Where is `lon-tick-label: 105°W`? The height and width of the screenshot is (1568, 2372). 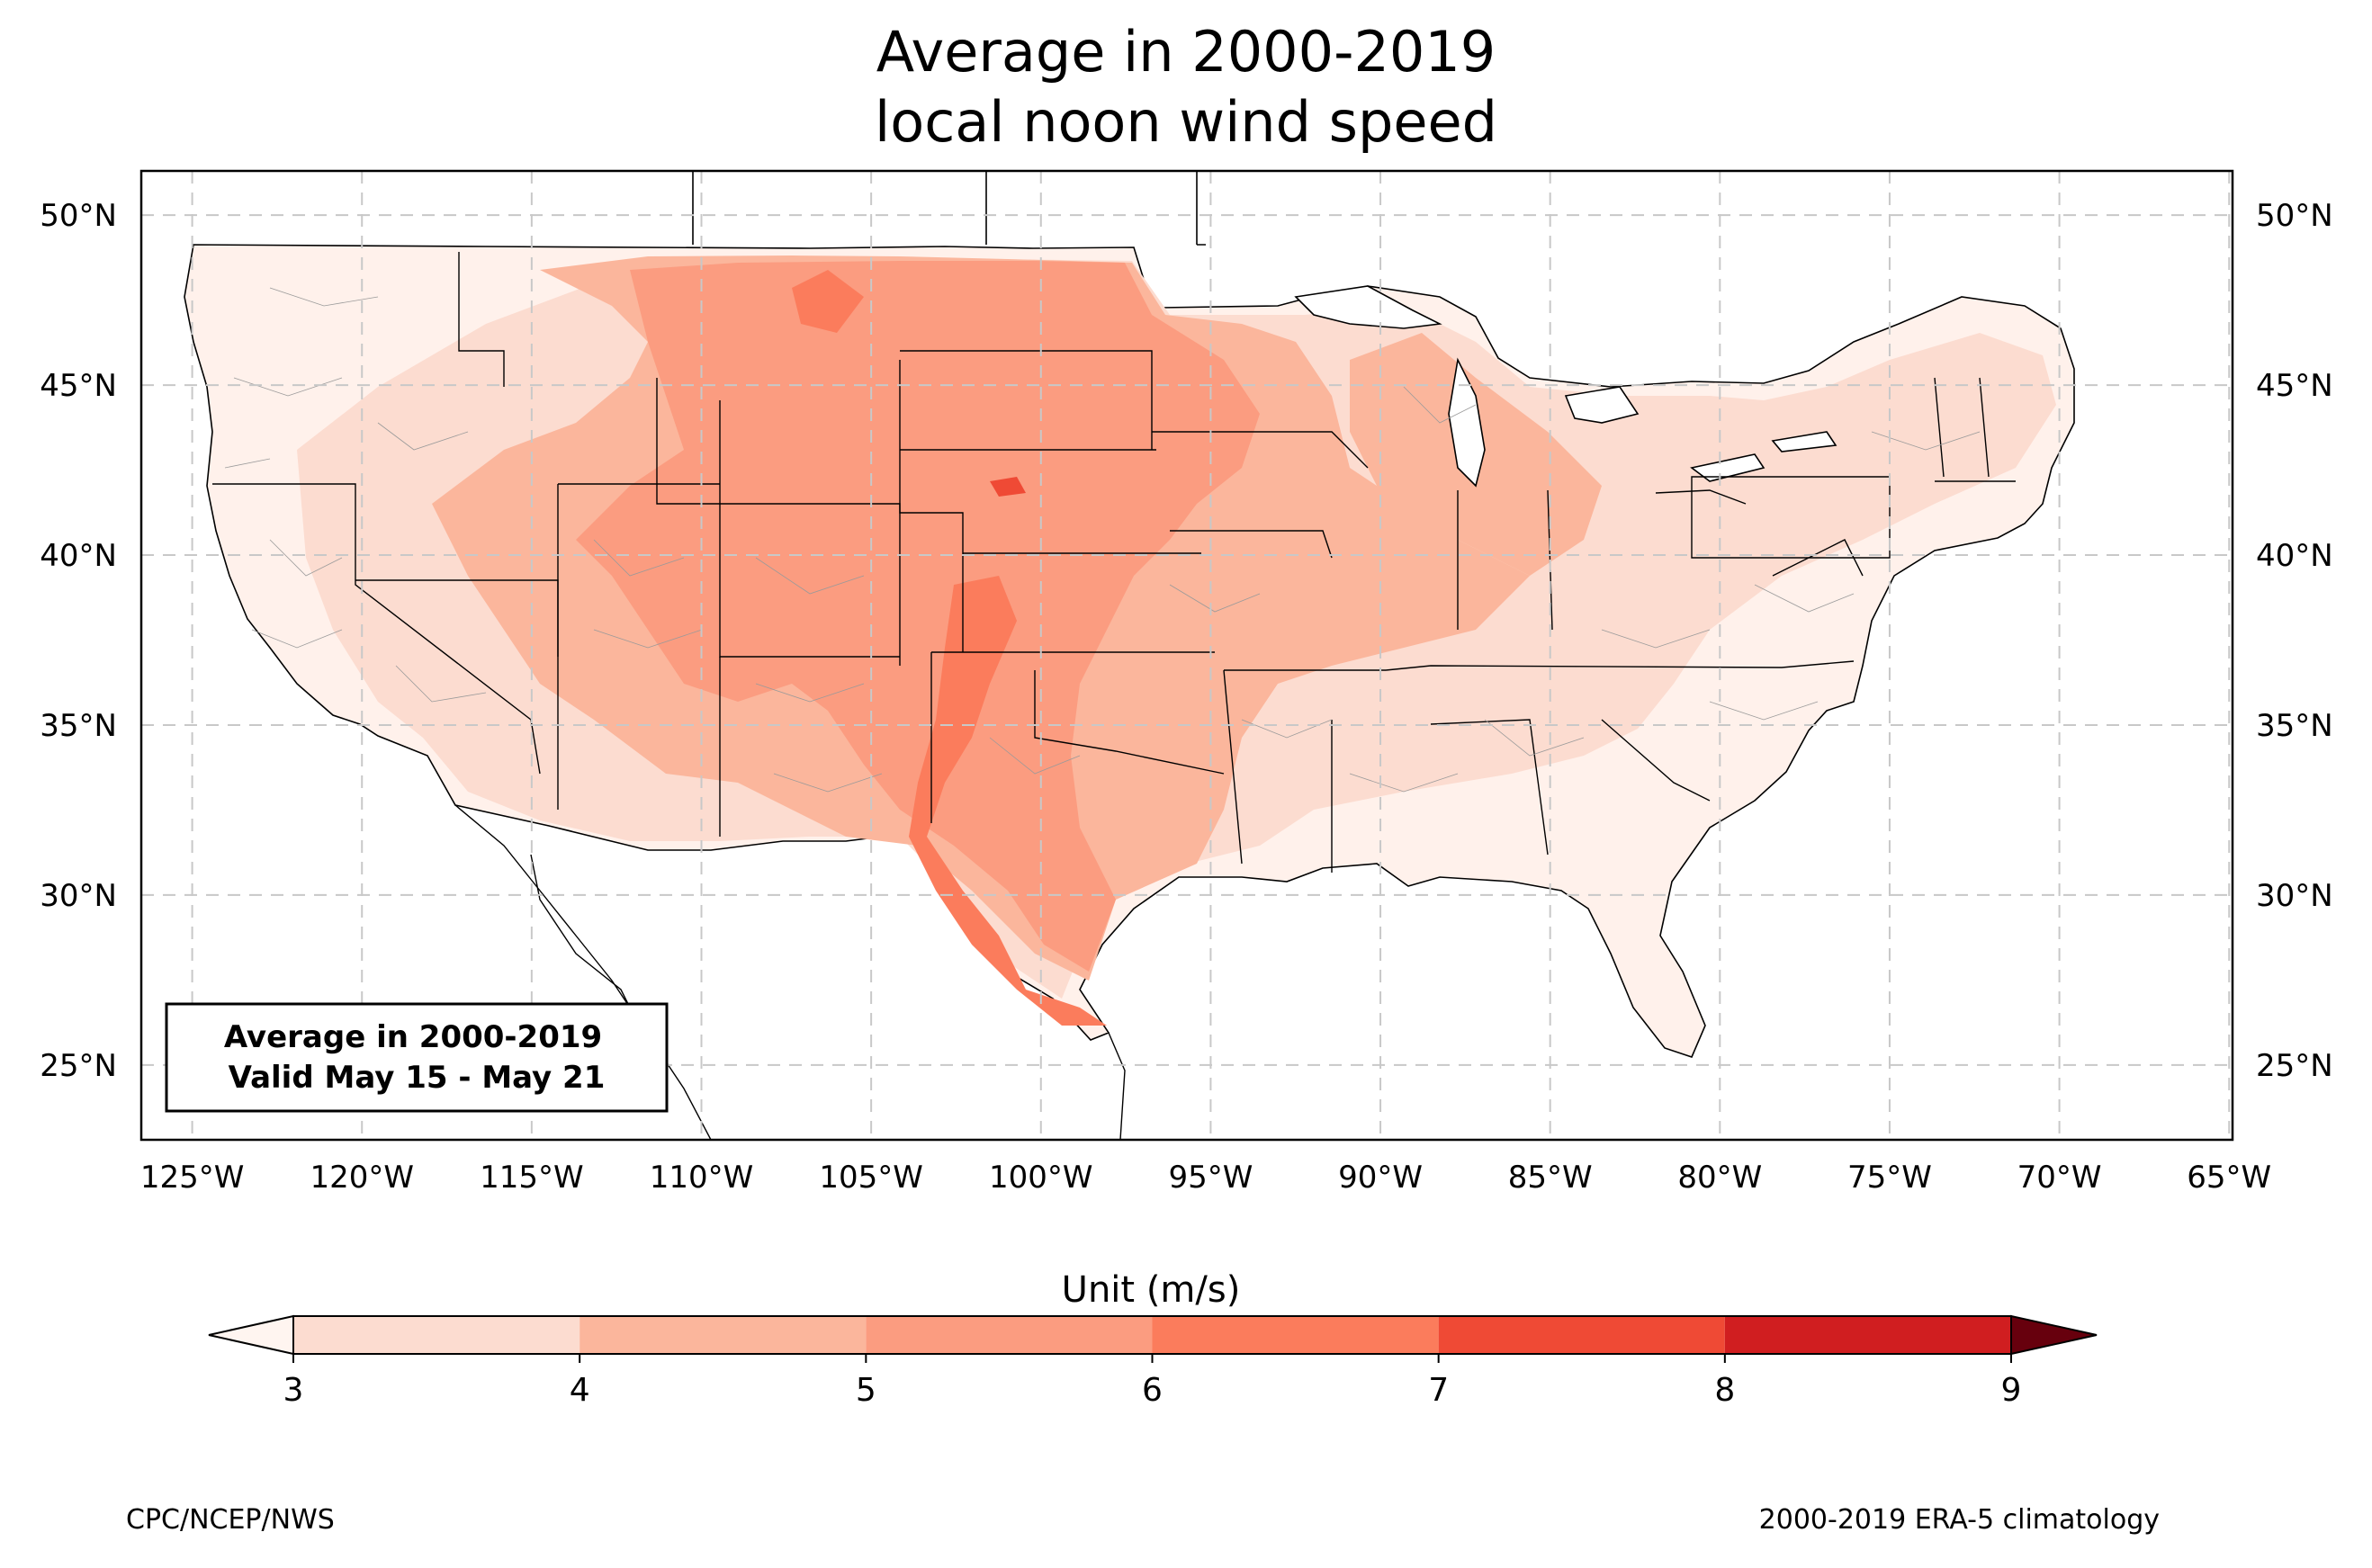
lon-tick-label: 105°W is located at coordinates (871, 1178).